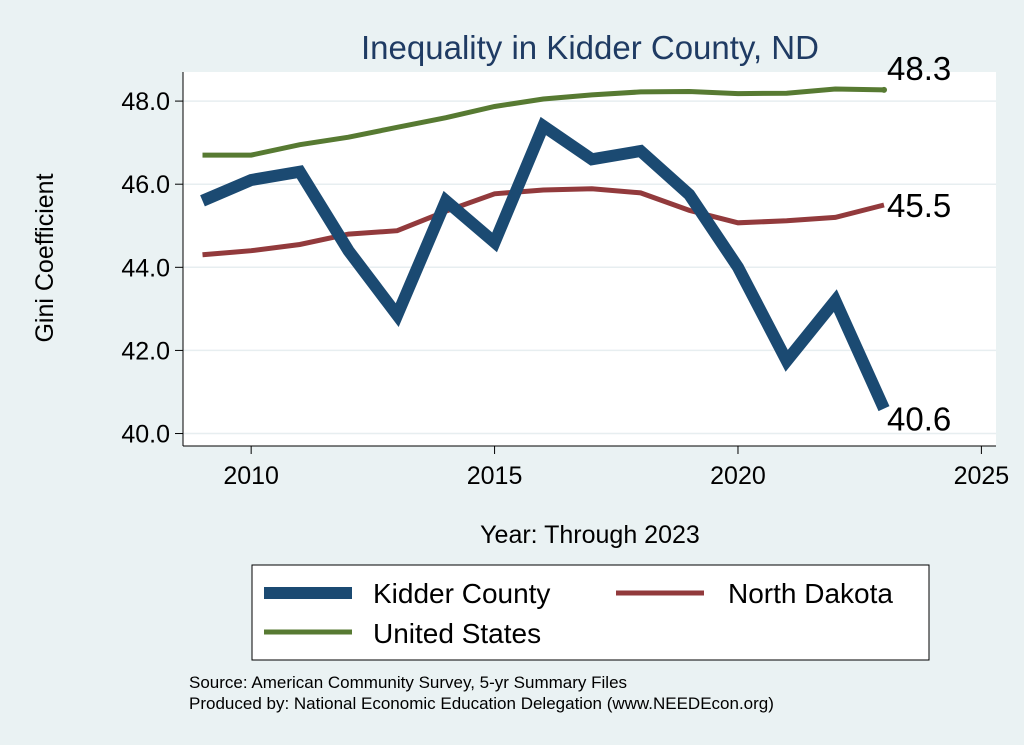  Describe the element at coordinates (919, 244) in the screenshot. I see `end-labels: 48.3 45.5 40.6` at that location.